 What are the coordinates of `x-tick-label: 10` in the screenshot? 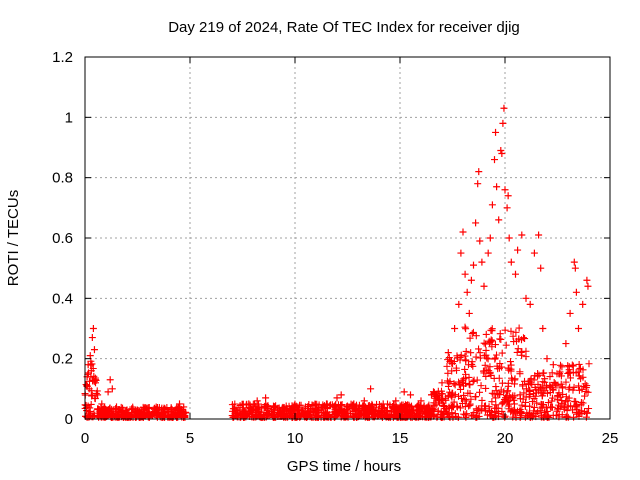 It's located at (295, 438).